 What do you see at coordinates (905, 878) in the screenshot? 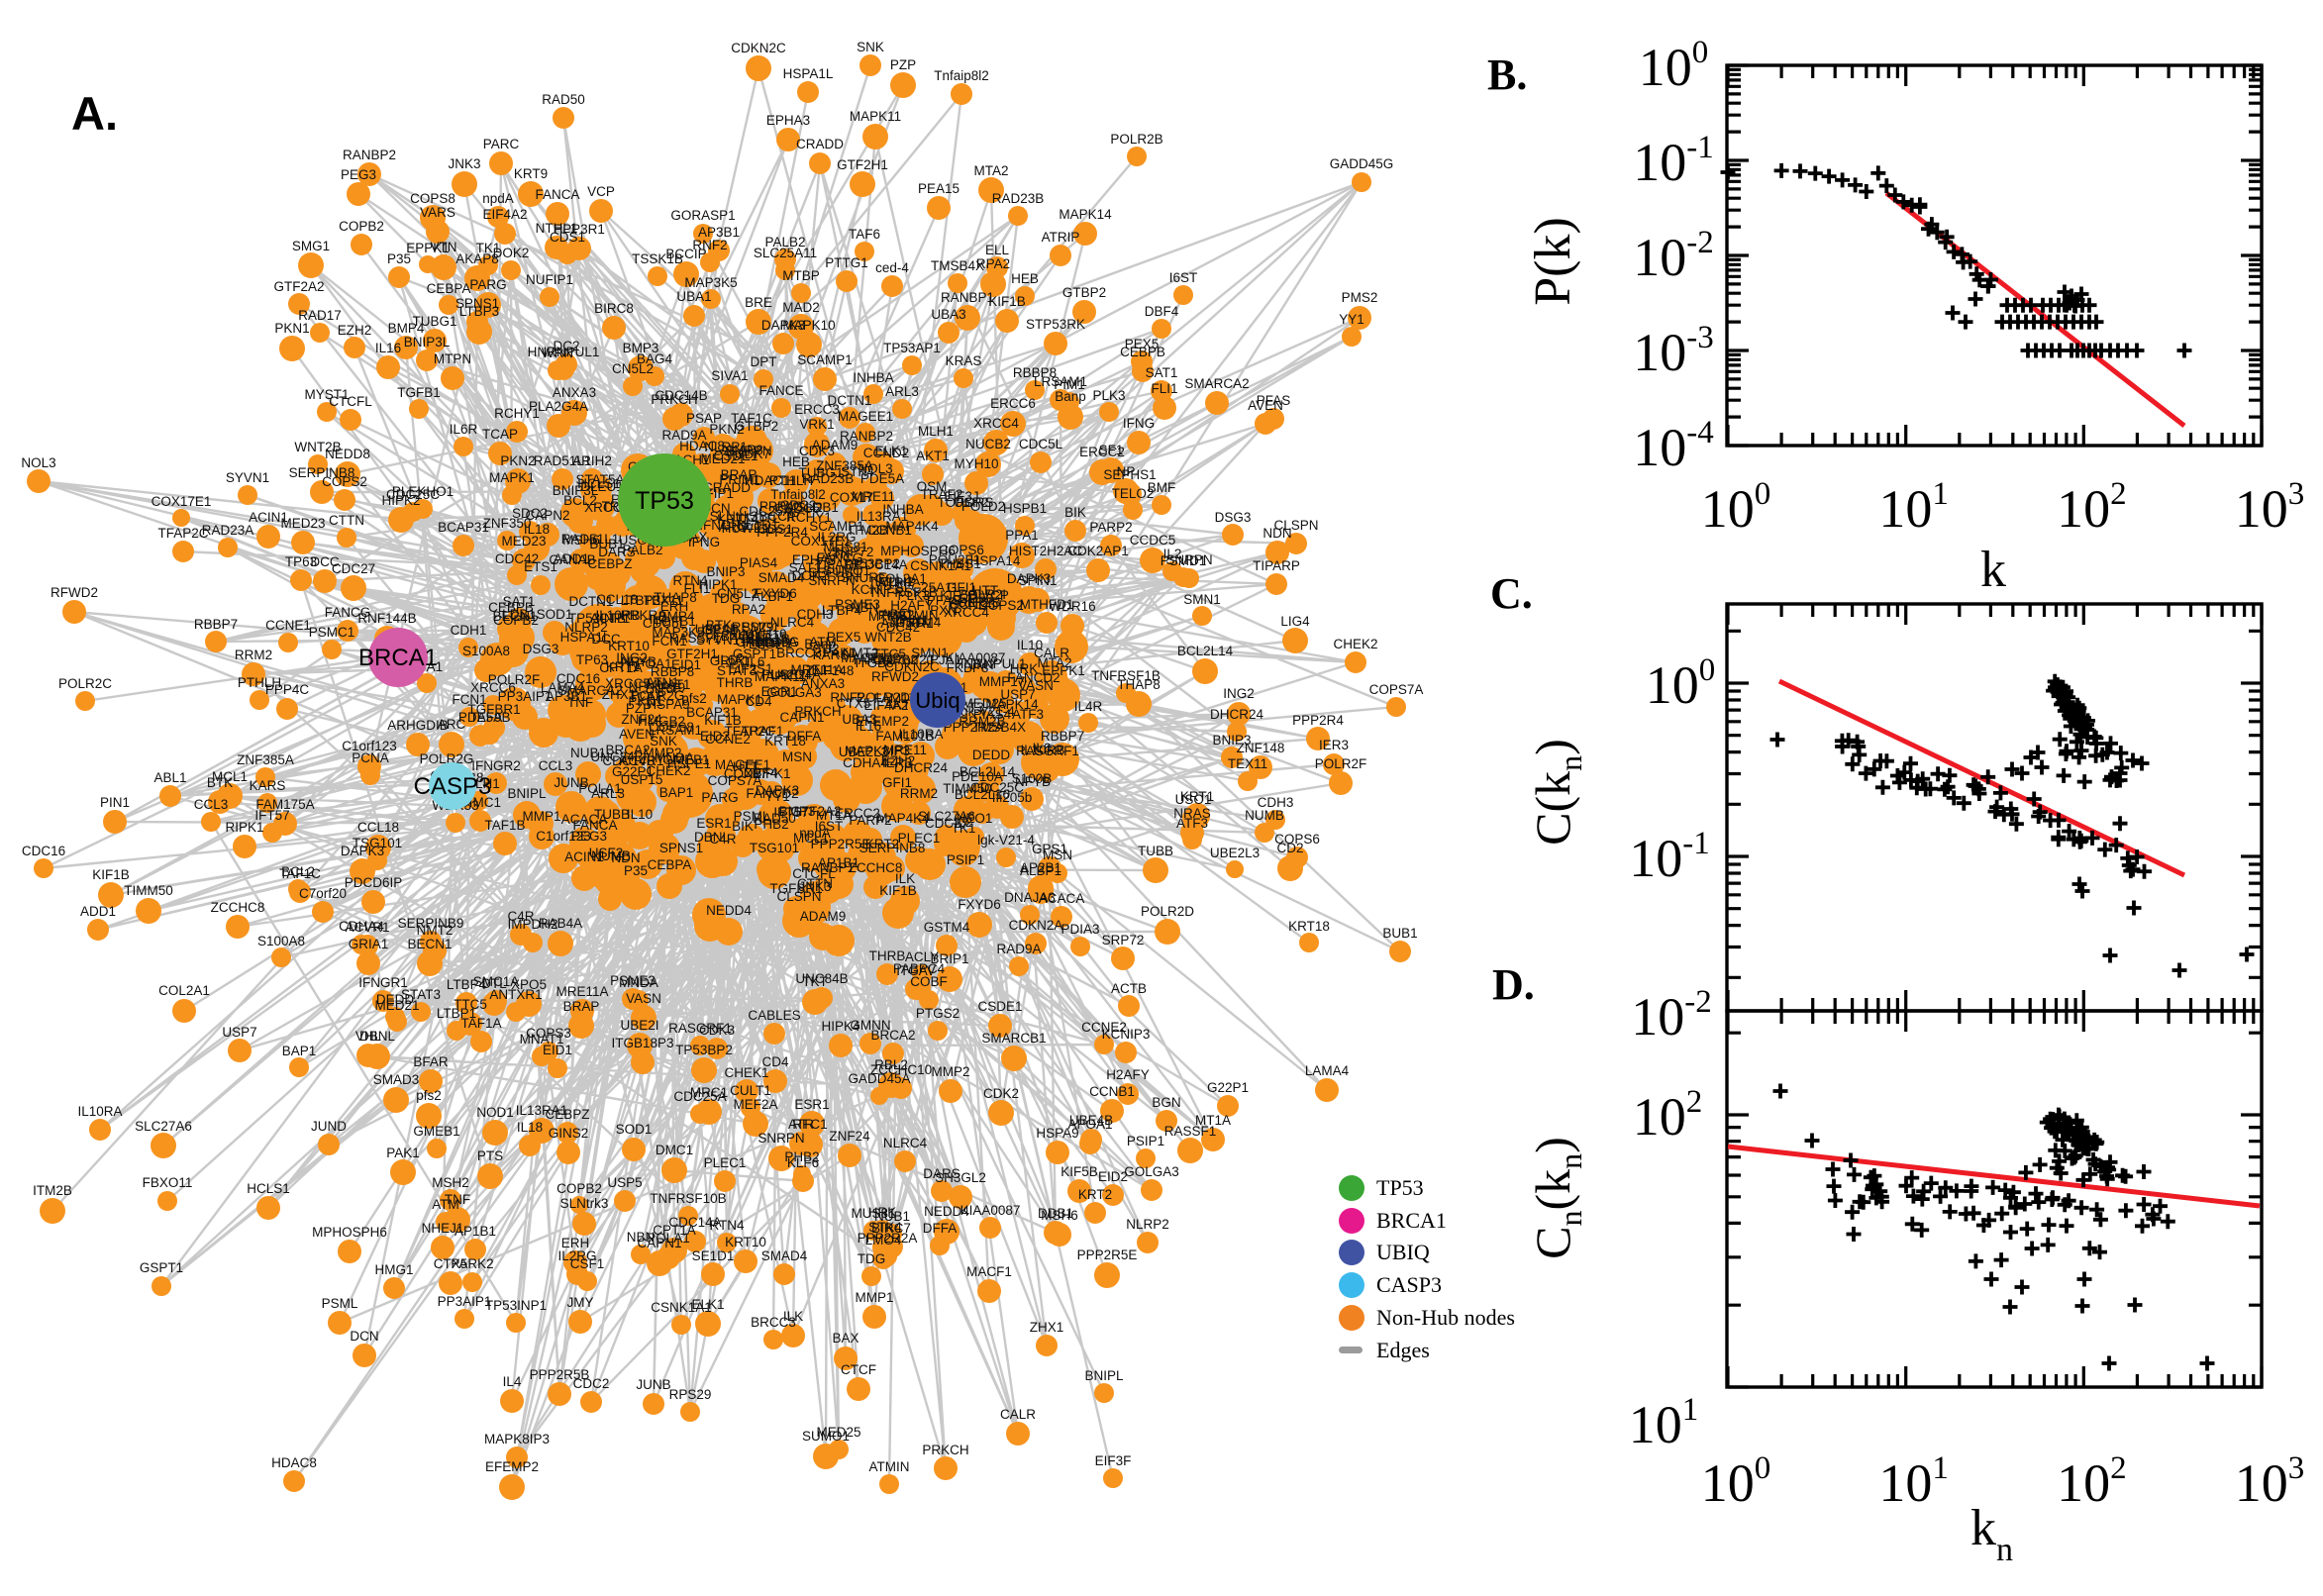
I see `svg-text: ILK` at bounding box center [905, 878].